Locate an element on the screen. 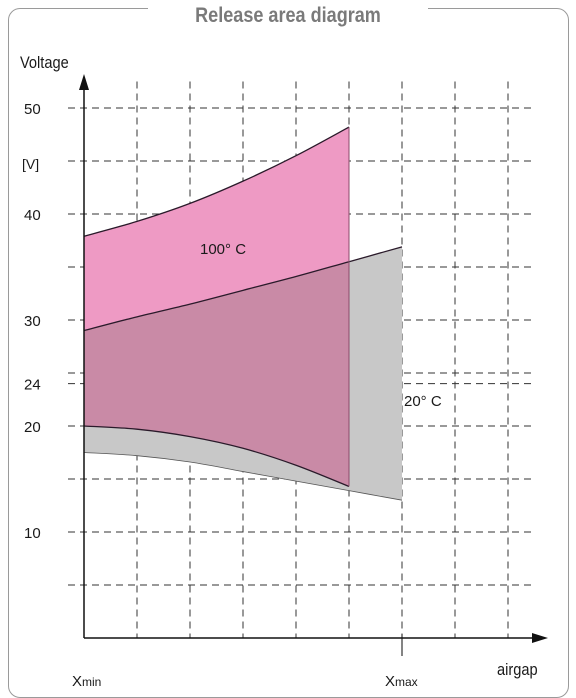  series-label-100c: 100° C is located at coordinates (223, 249).